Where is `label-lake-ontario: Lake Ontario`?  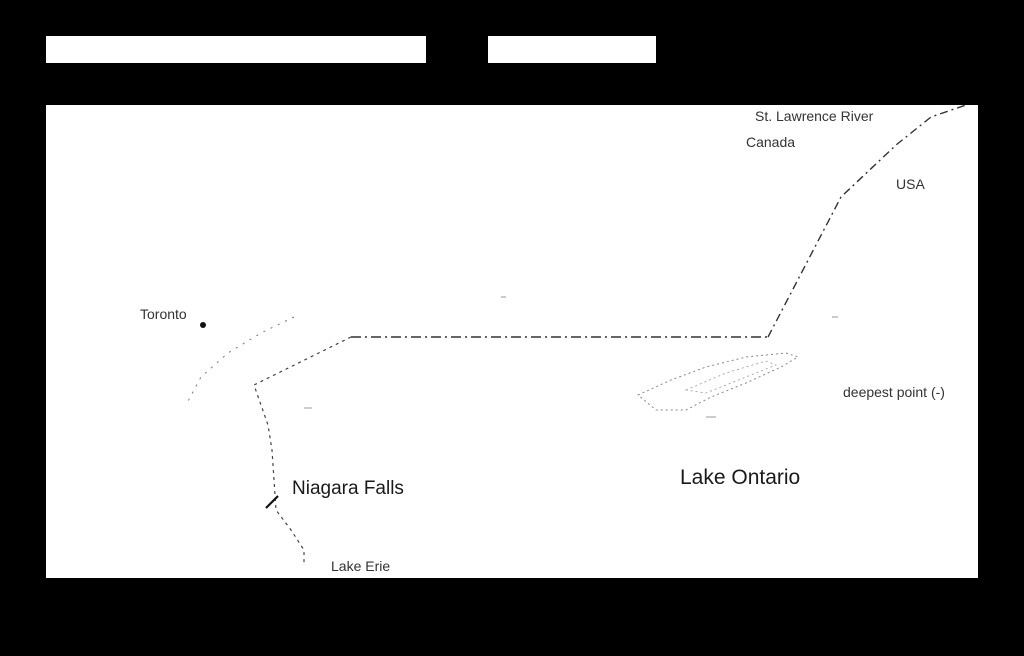
label-lake-ontario: Lake Ontario is located at coordinates (740, 477).